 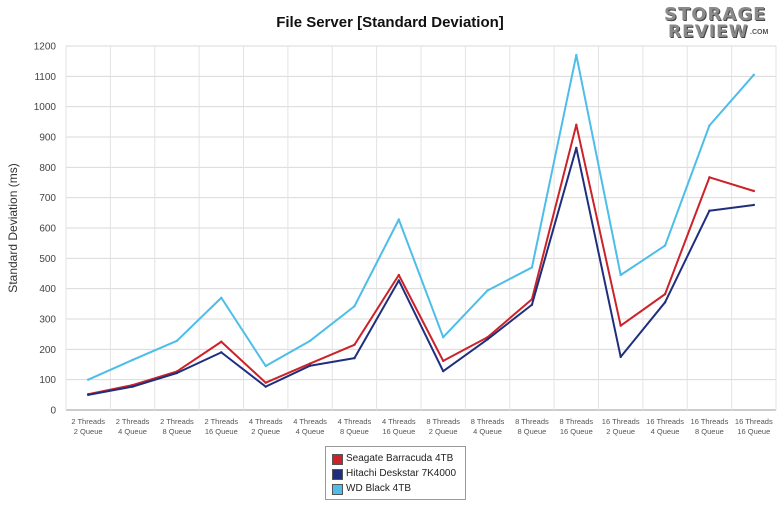 I want to click on x-tick-label: 4 Threads 2 Queue, so click(x=266, y=426).